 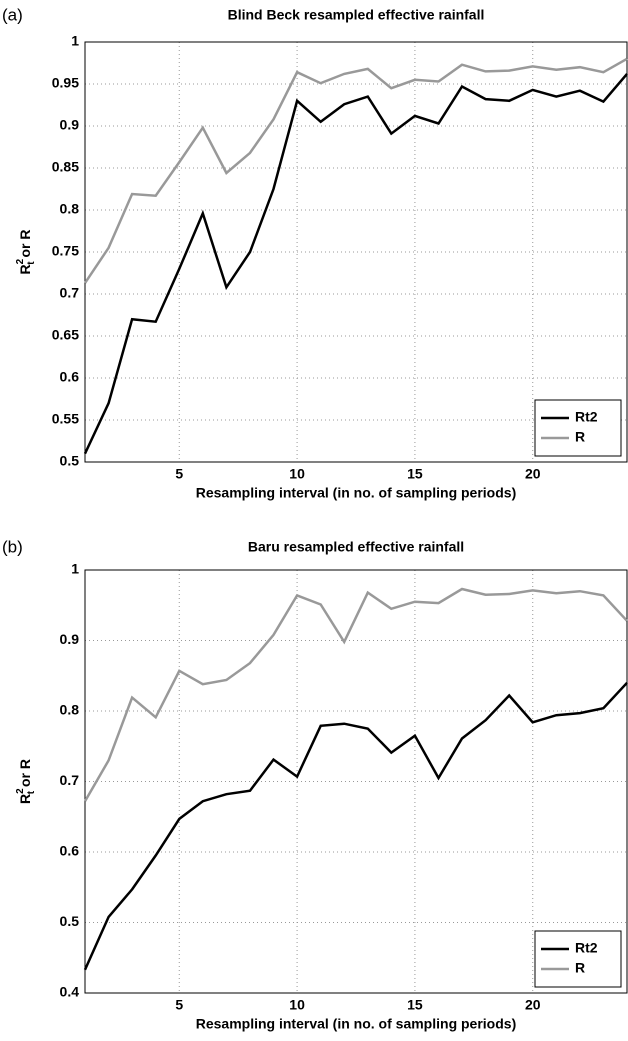 I want to click on panel-label: (b), so click(x=12, y=546).